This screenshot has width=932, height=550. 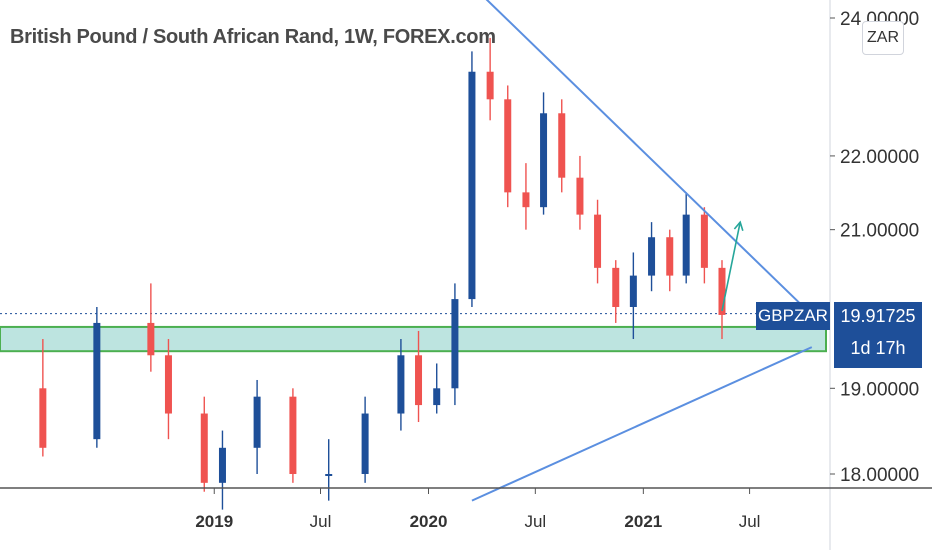 What do you see at coordinates (643, 521) in the screenshot?
I see `time-tick-label: 2021` at bounding box center [643, 521].